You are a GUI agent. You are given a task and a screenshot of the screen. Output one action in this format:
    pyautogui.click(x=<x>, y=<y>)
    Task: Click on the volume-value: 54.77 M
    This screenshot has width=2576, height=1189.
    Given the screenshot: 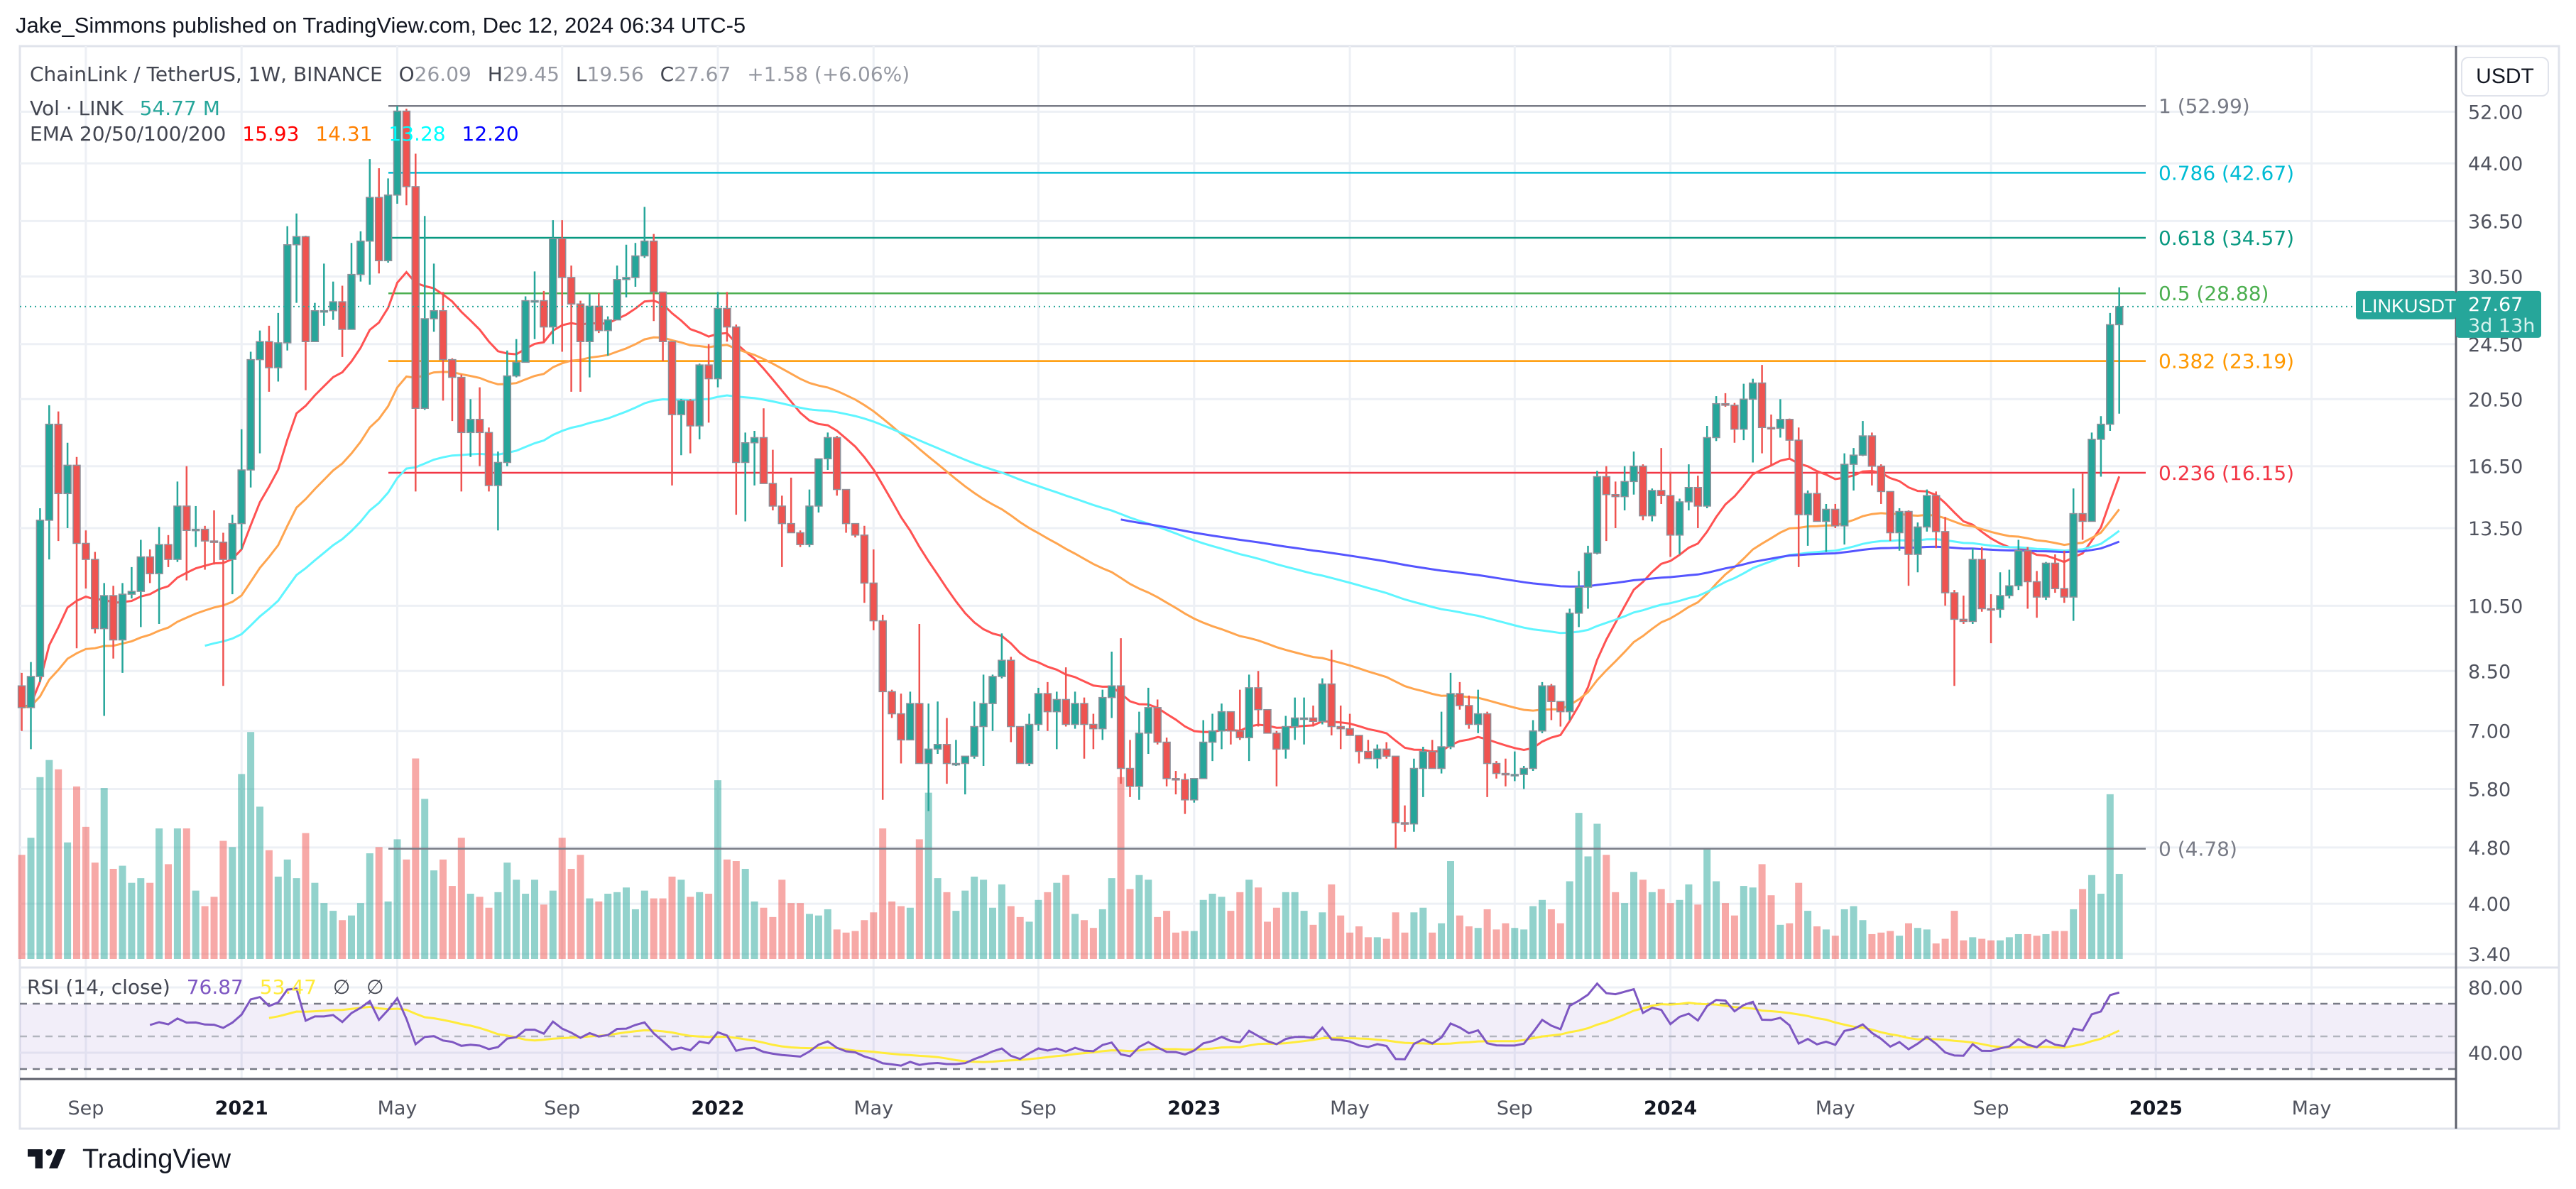 What is the action you would take?
    pyautogui.click(x=179, y=108)
    